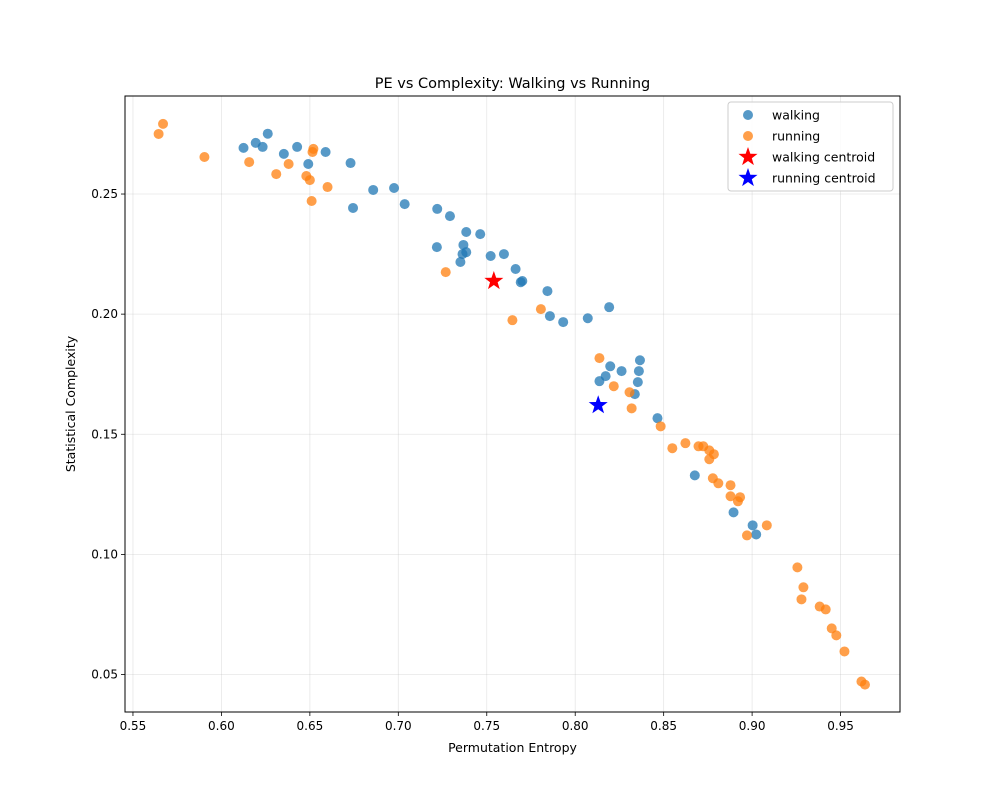 The image size is (1000, 800). Describe the element at coordinates (748, 177) in the screenshot. I see `legend-running-centroid-swatch` at that location.